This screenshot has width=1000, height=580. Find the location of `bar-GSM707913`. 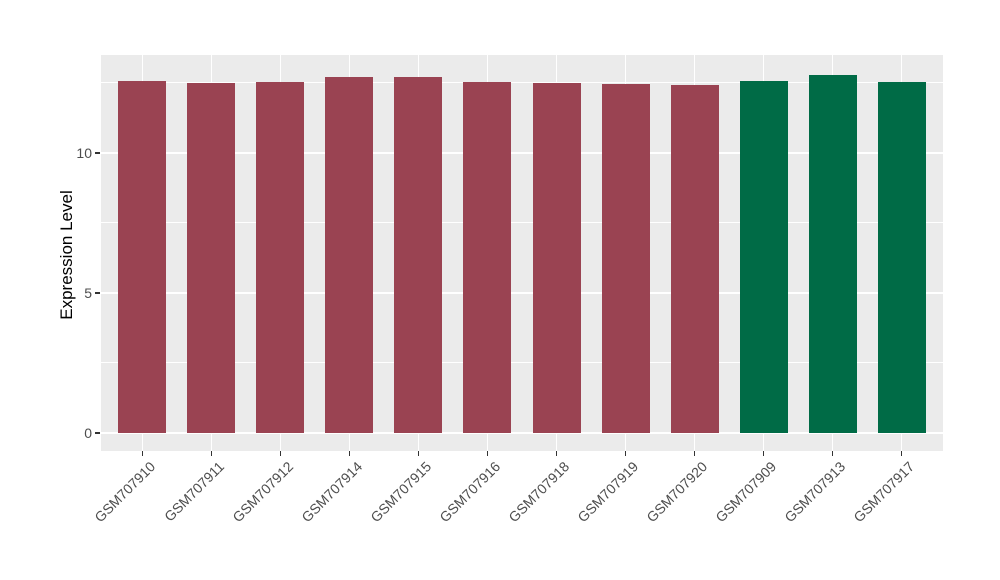

bar-GSM707913 is located at coordinates (833, 253).